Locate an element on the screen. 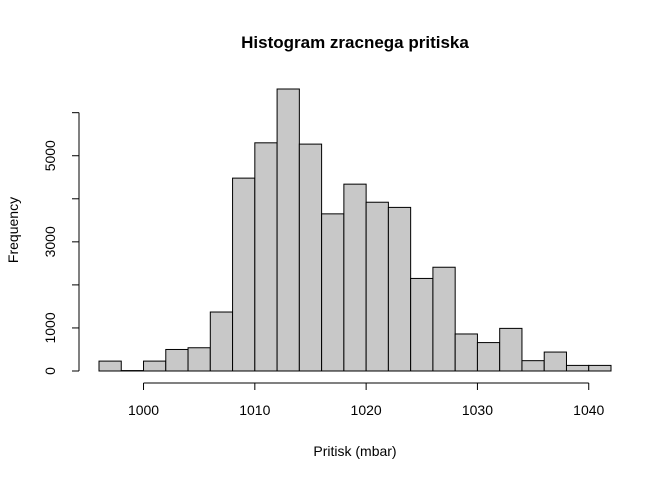 This screenshot has width=672, height=480. x-axis-label: Pritisk (mbar) is located at coordinates (354, 451).